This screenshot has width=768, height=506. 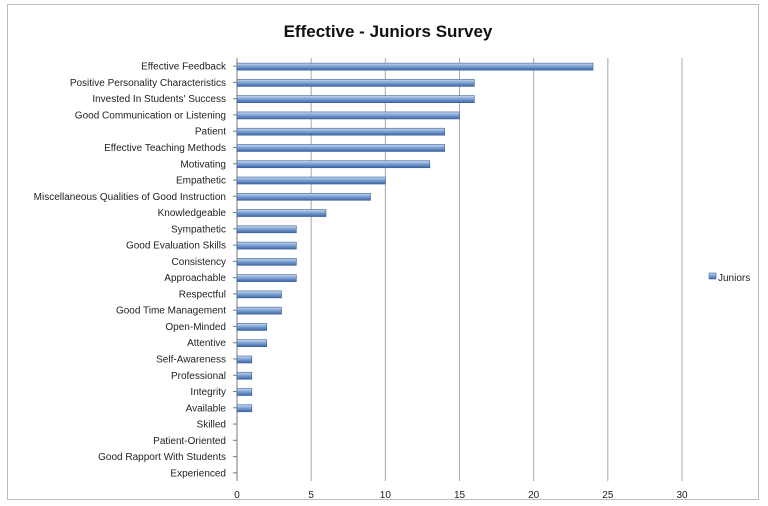 What do you see at coordinates (191, 359) in the screenshot?
I see `category-label: Self-Awareness` at bounding box center [191, 359].